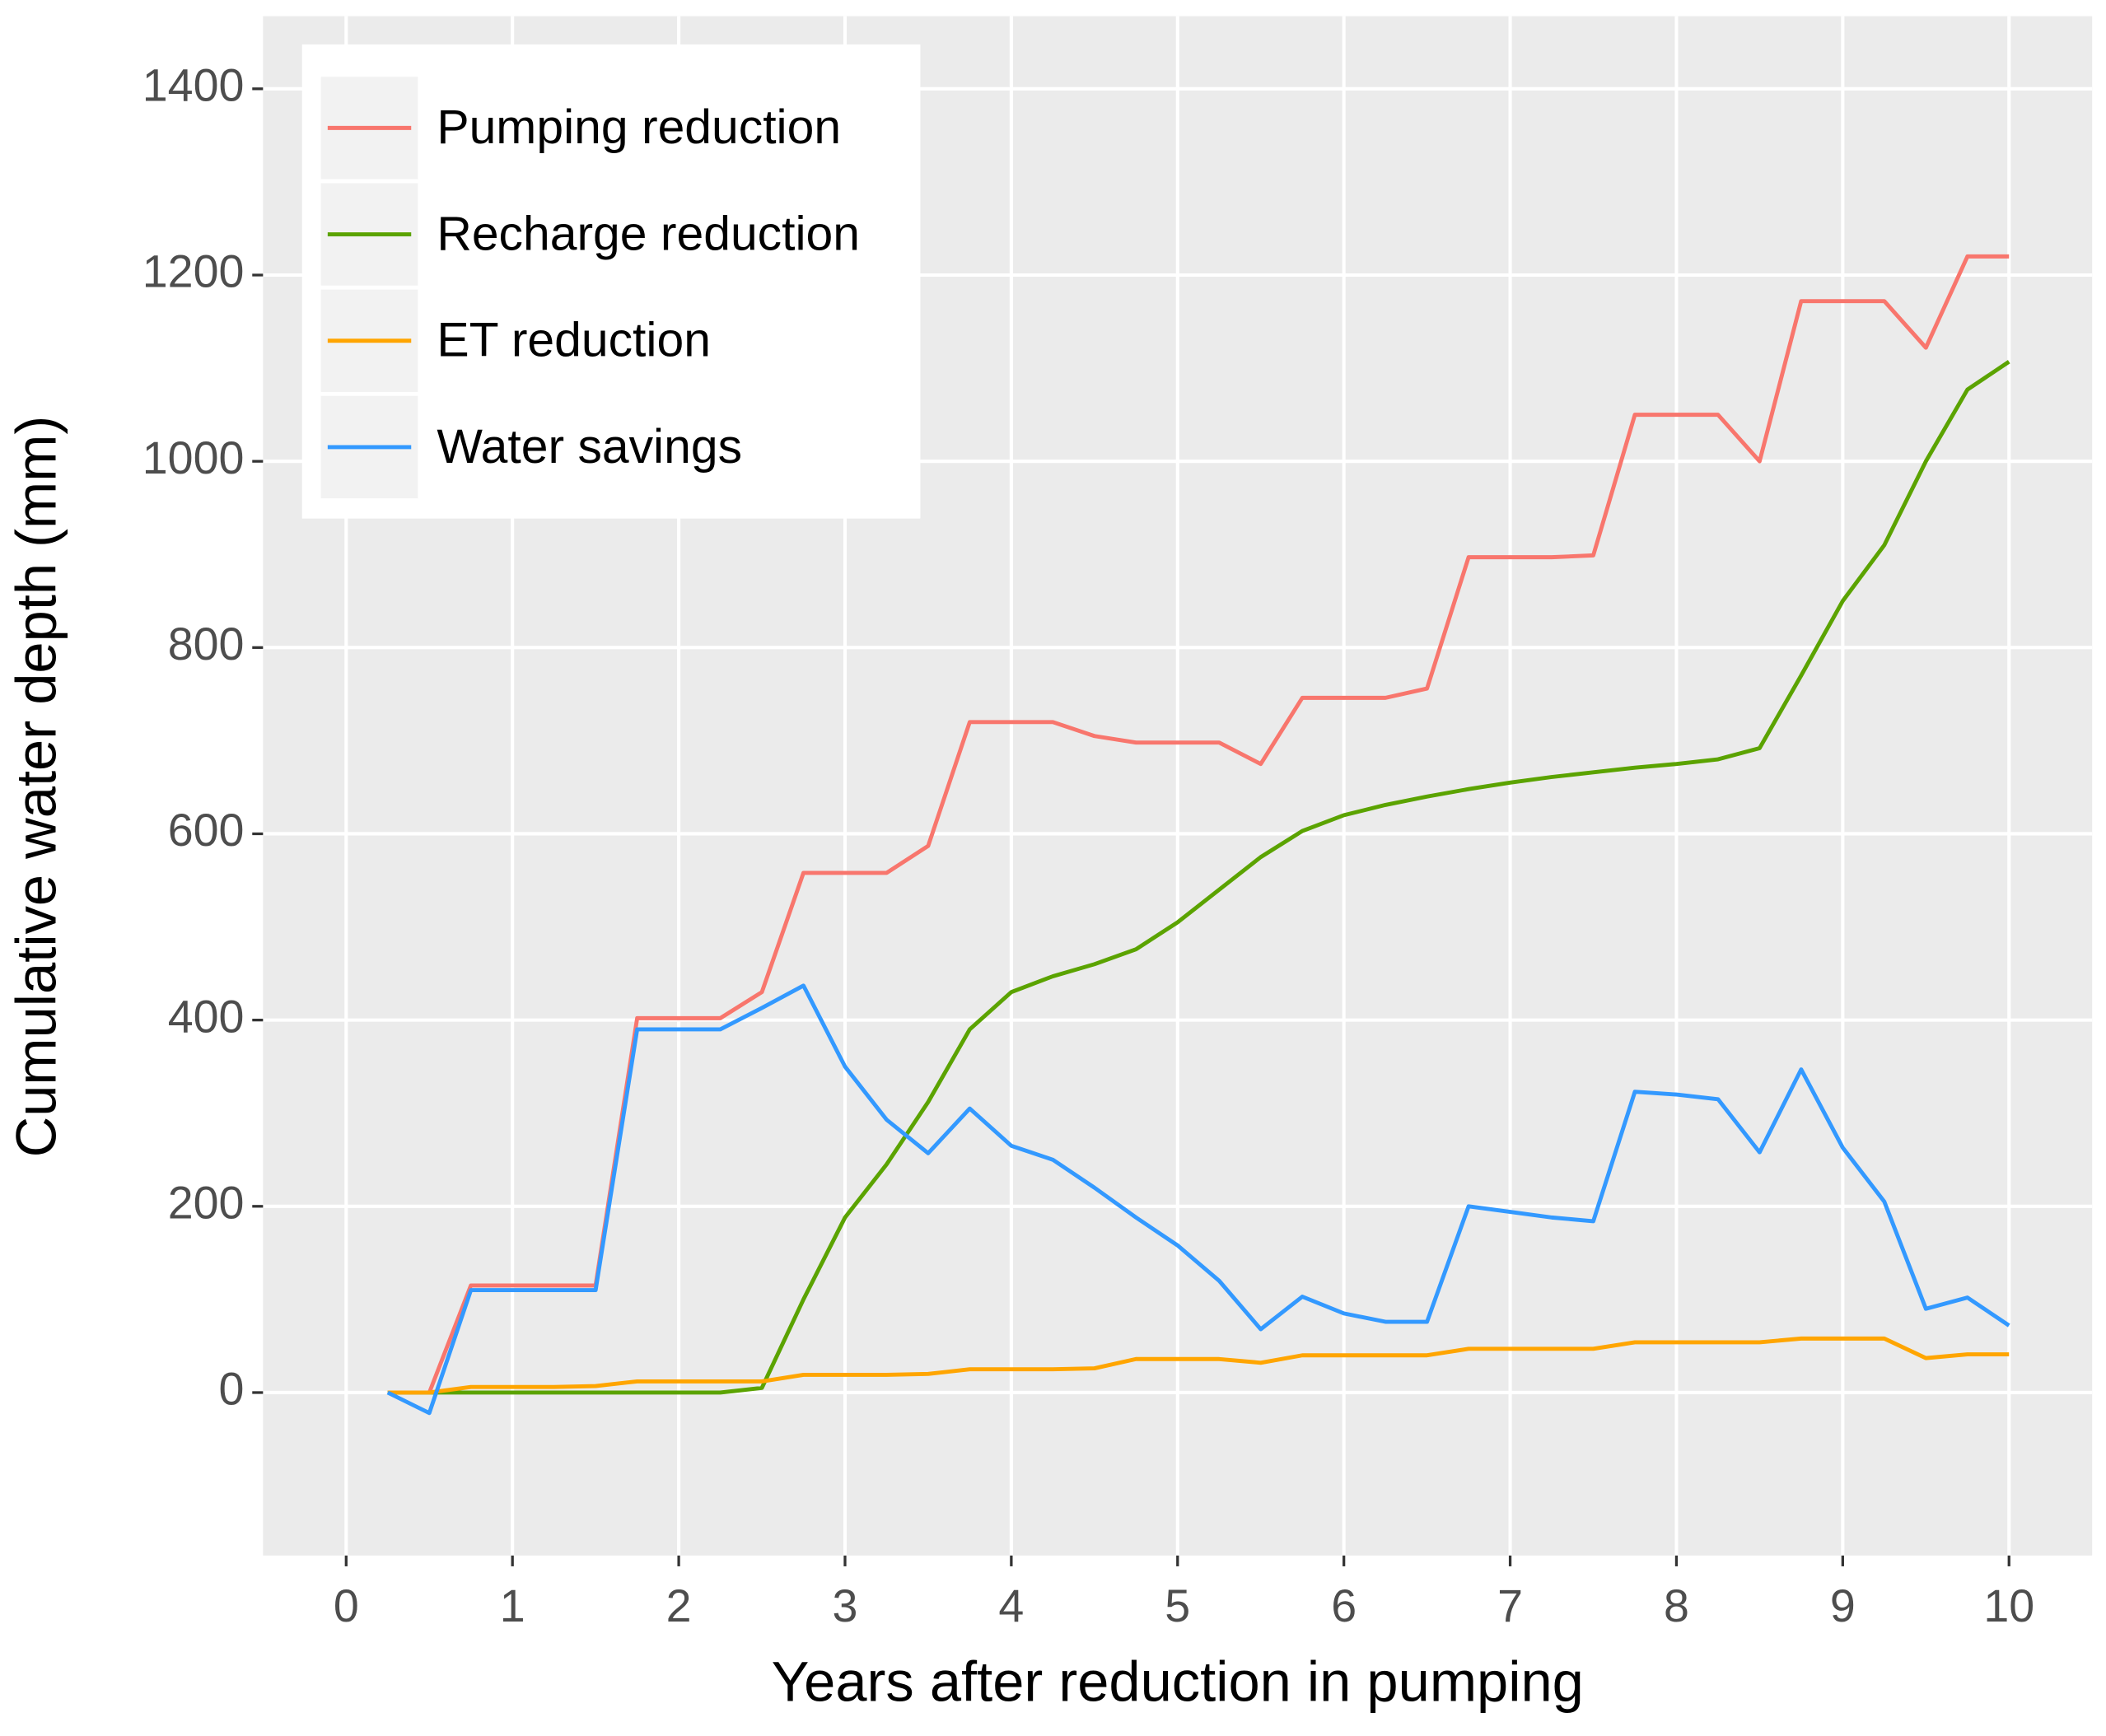 Image resolution: width=2106 pixels, height=1736 pixels. Describe the element at coordinates (1344, 1605) in the screenshot. I see `x-tick-label: 6` at that location.